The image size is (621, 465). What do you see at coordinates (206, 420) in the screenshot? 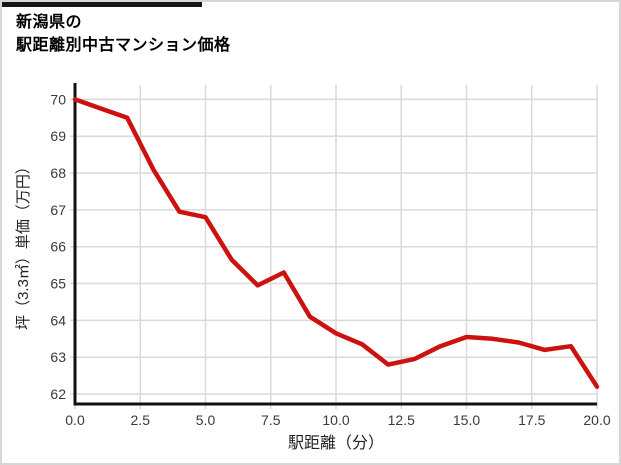
I see `x-tick-label: 5.0` at bounding box center [206, 420].